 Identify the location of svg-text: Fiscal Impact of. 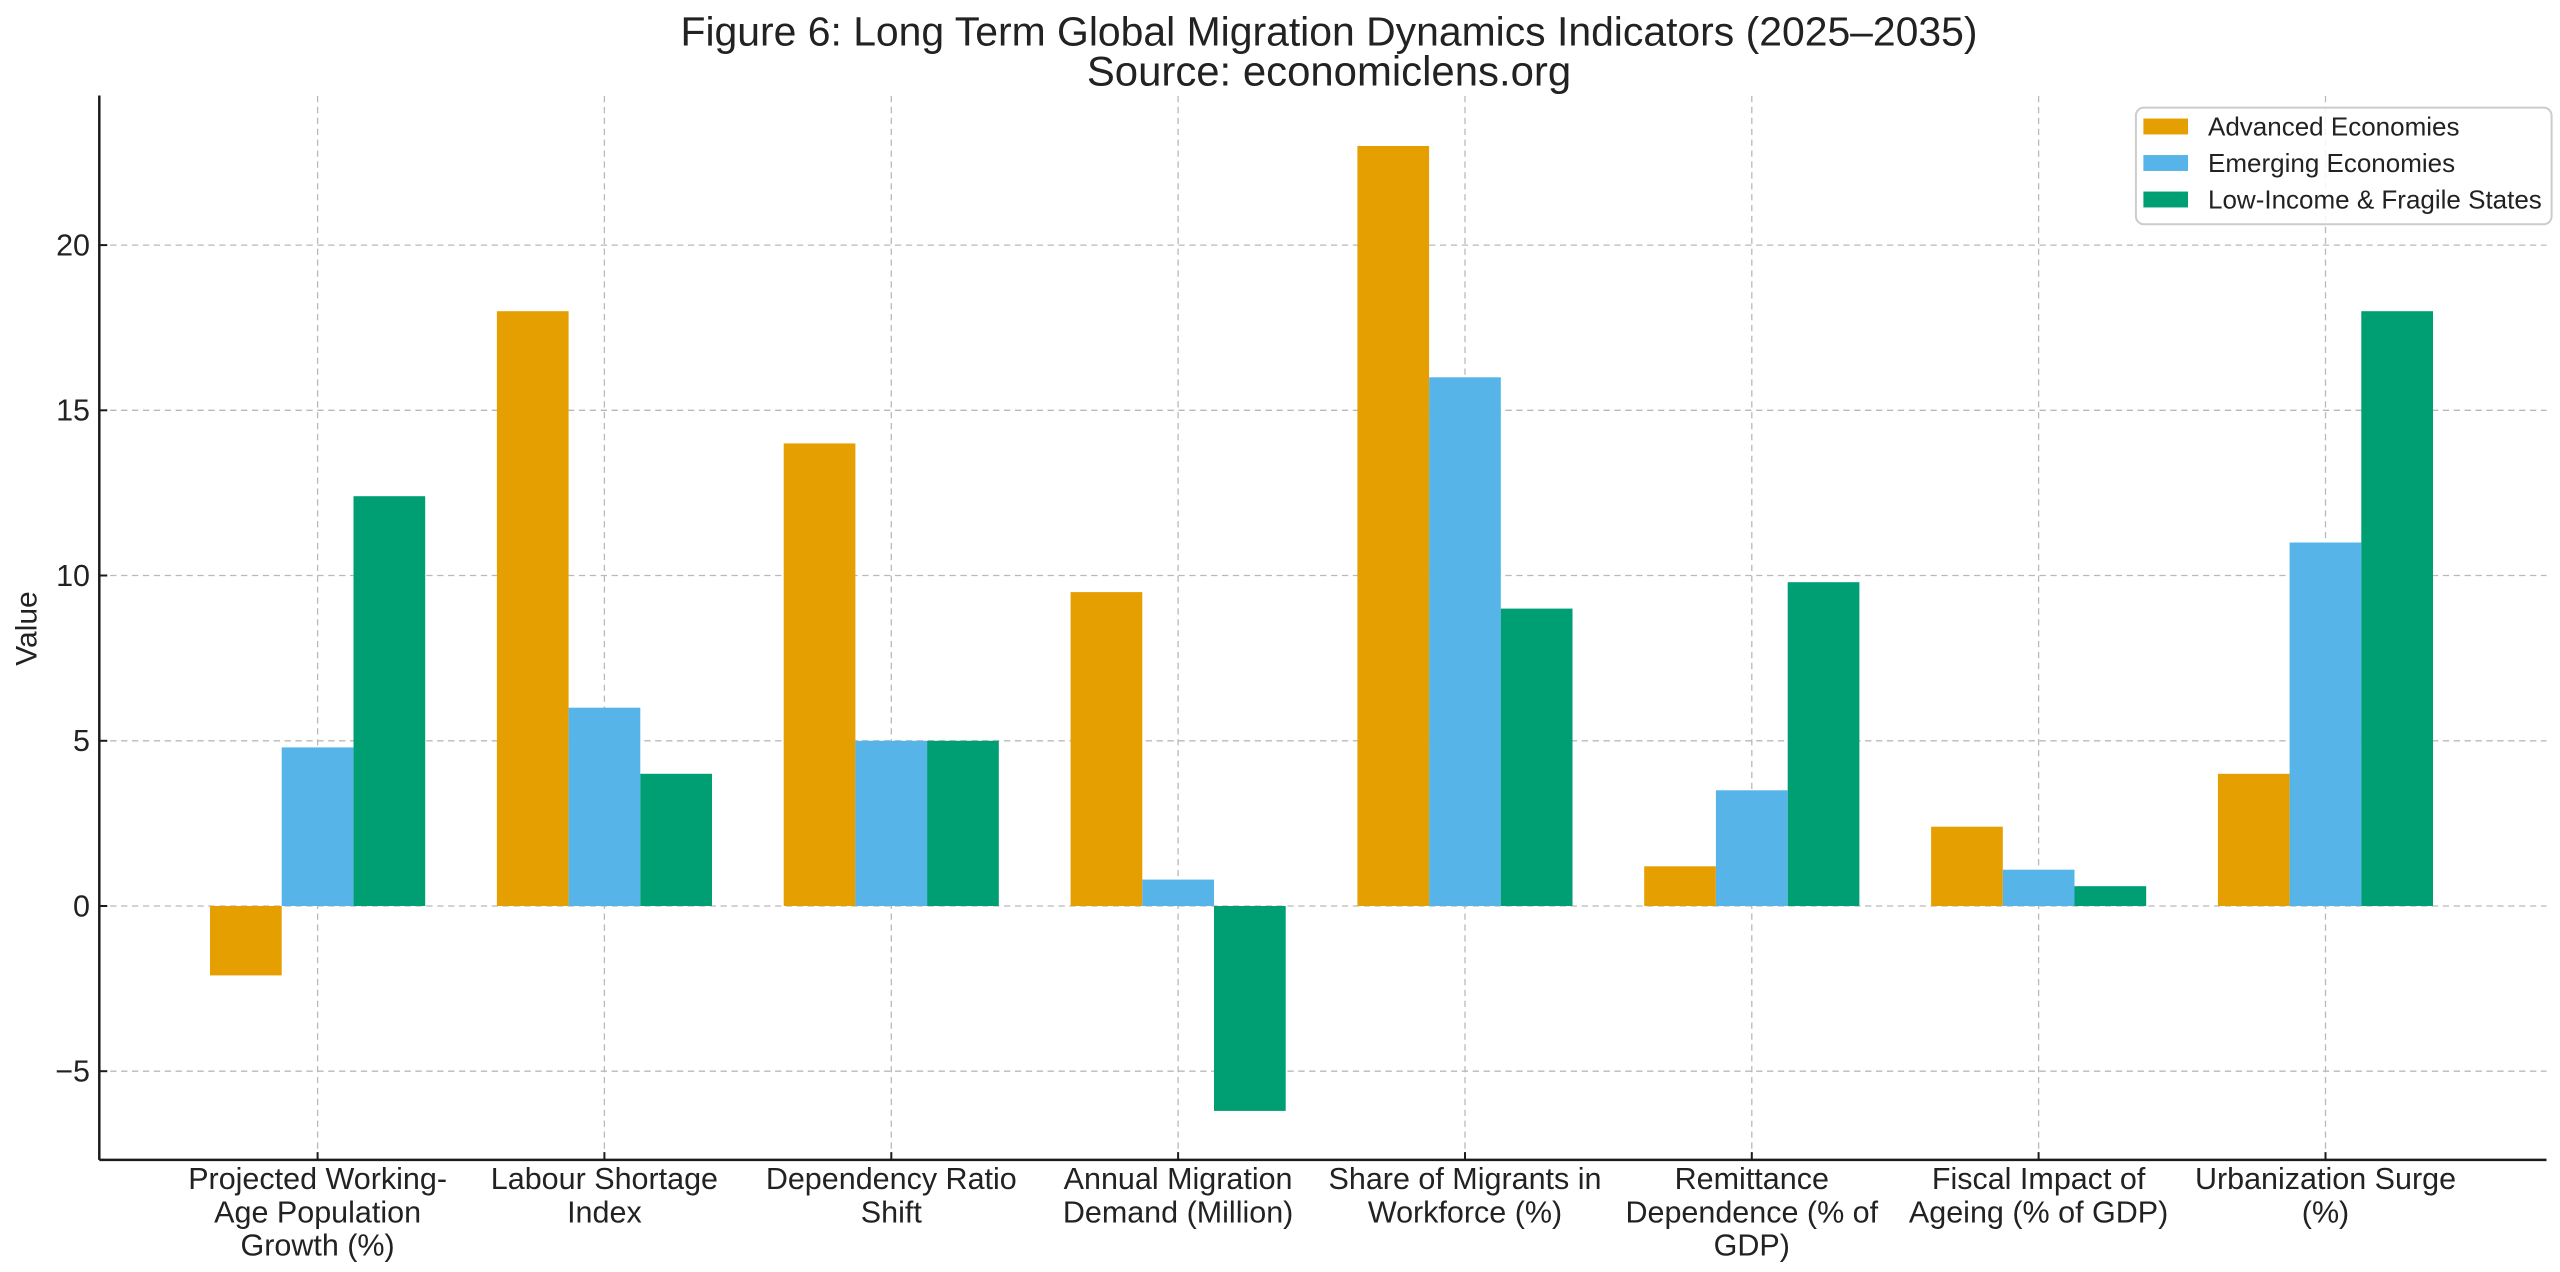
(2039, 1179).